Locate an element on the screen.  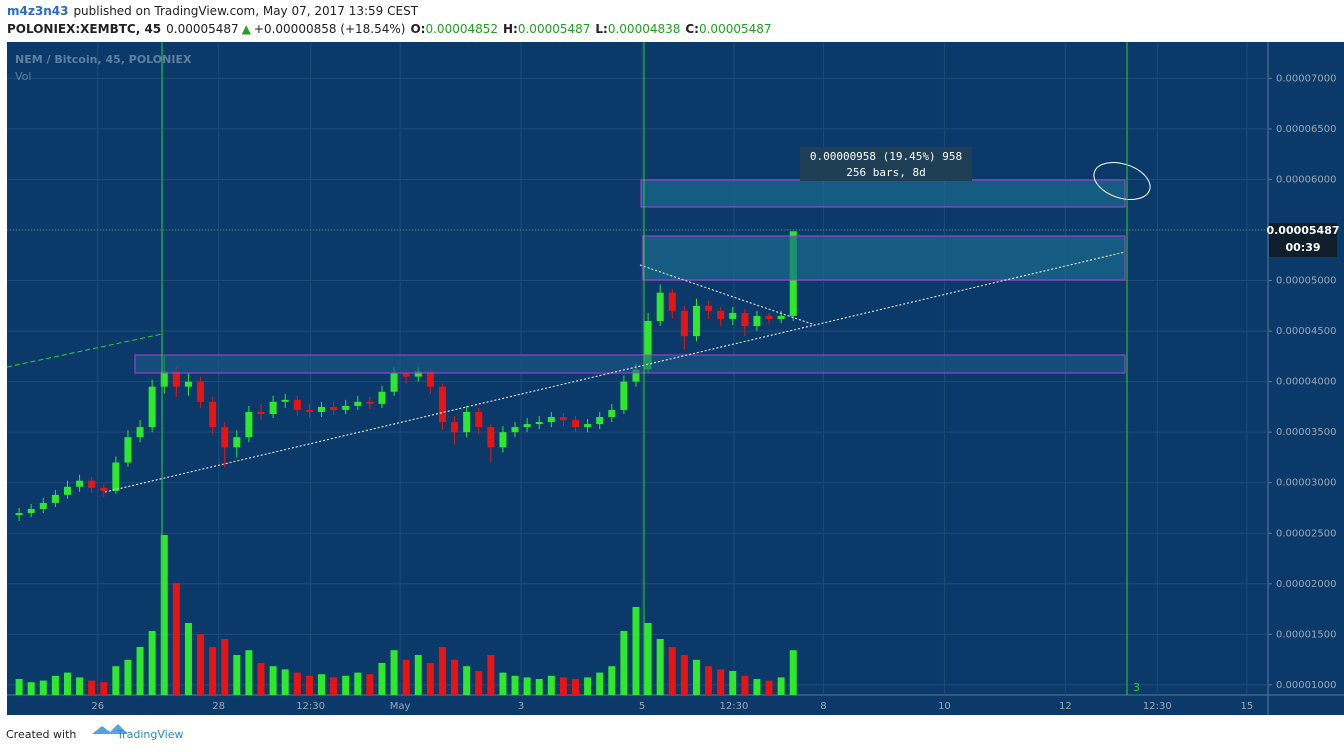
measure-box is located at coordinates (886, 164).